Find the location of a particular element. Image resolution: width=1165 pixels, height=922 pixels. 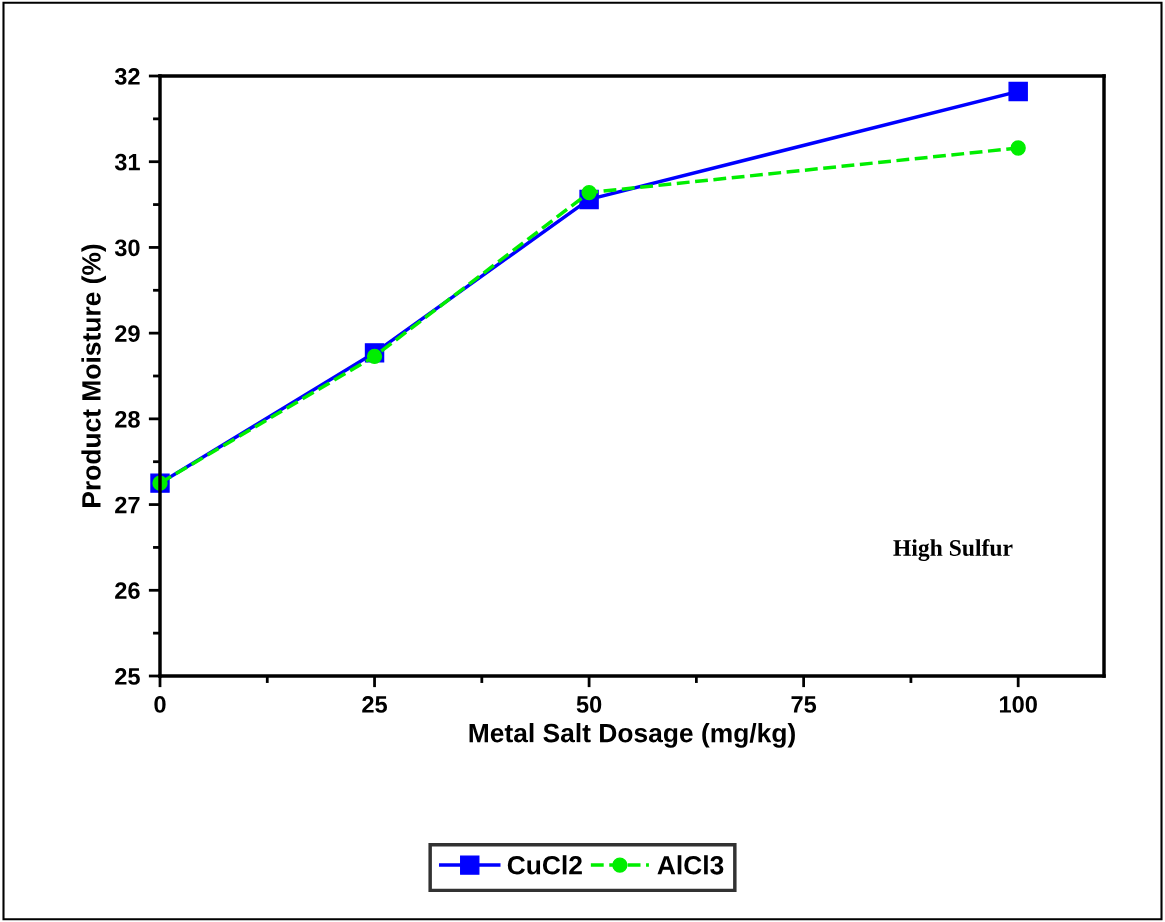

x-tick-label: 100 is located at coordinates (1018, 704).